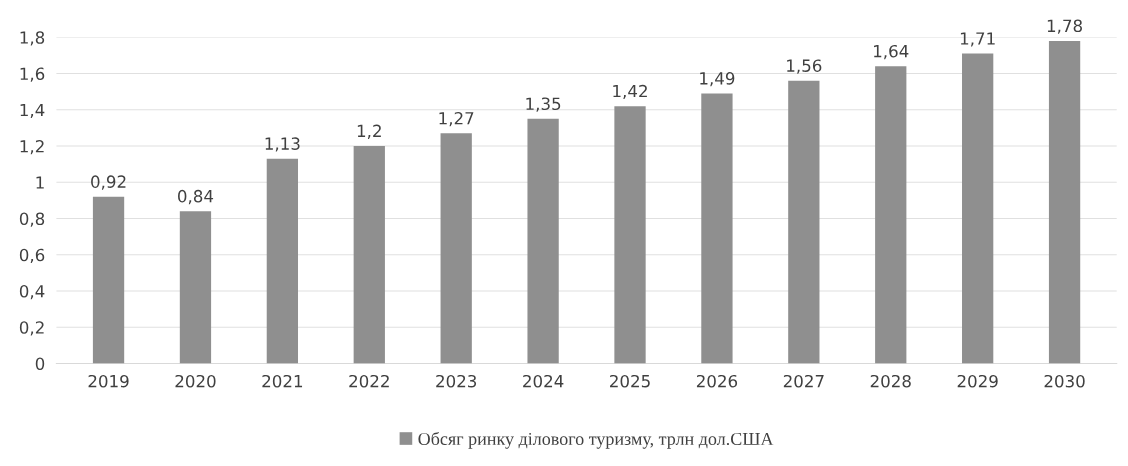 This screenshot has width=1128, height=466. I want to click on data-label: 1,64, so click(891, 52).